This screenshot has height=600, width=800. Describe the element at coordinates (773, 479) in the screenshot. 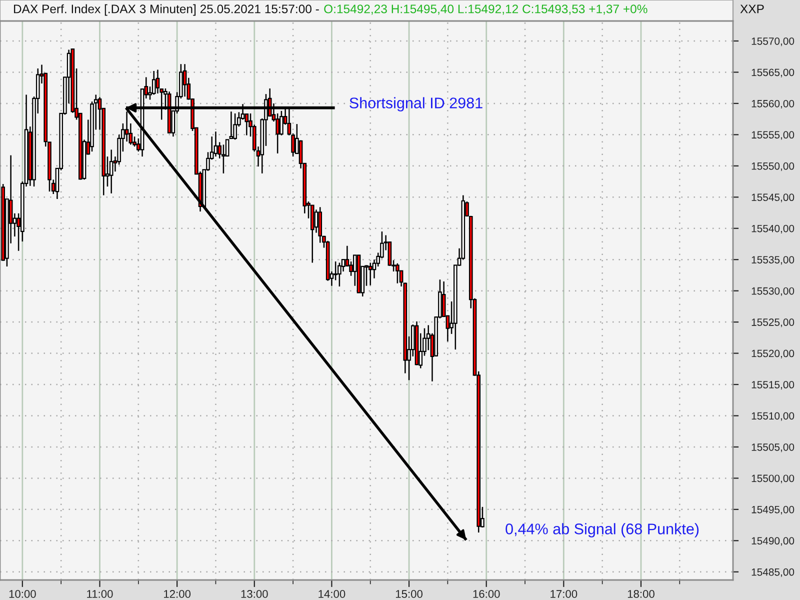

I see `y-tick-label: 15500,00` at that location.